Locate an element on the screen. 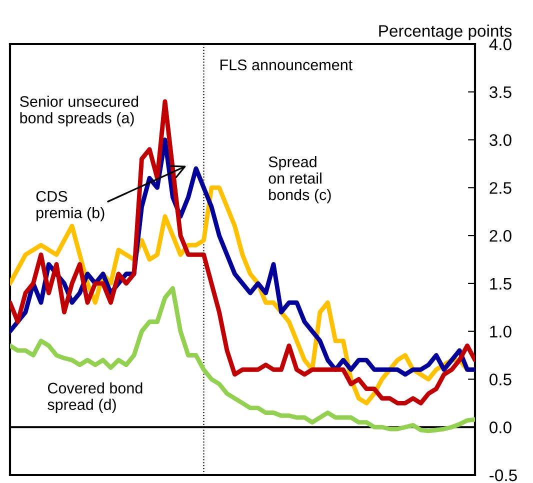 Image resolution: width=533 pixels, height=483 pixels. y-tick-label: 2.0 is located at coordinates (501, 236).